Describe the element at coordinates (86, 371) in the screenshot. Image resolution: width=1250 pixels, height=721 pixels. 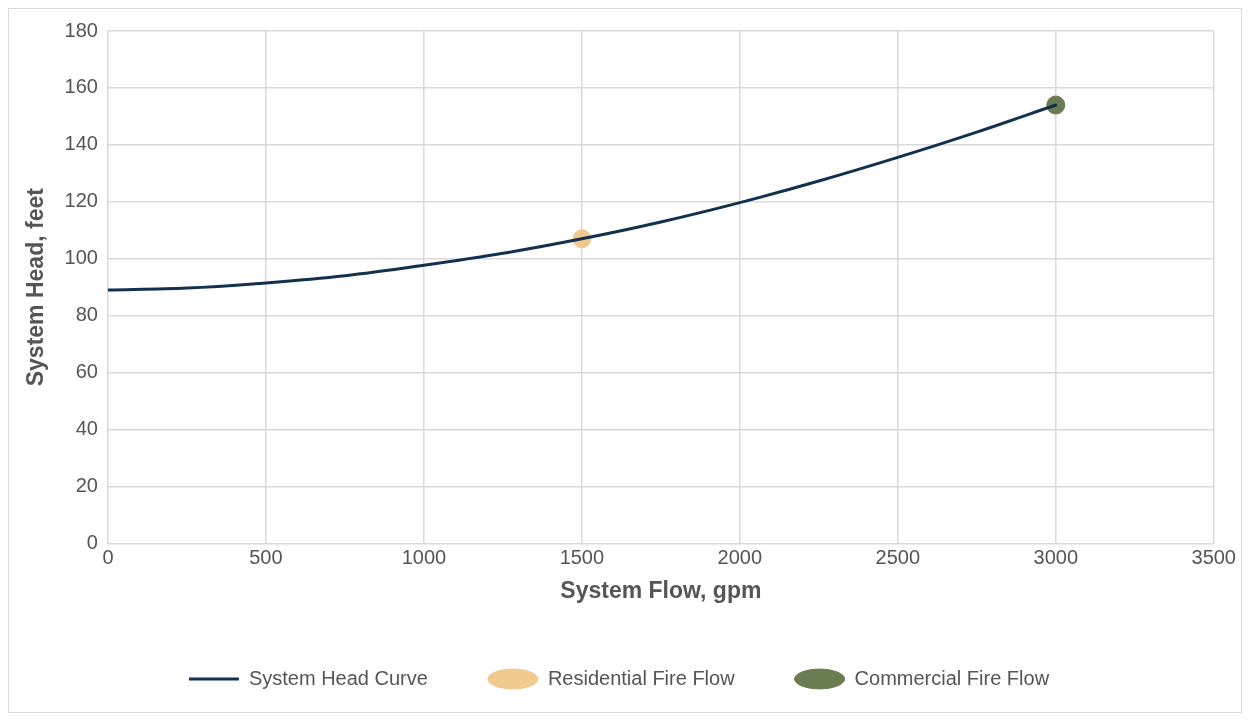
I see `y-tick-label: 60` at that location.